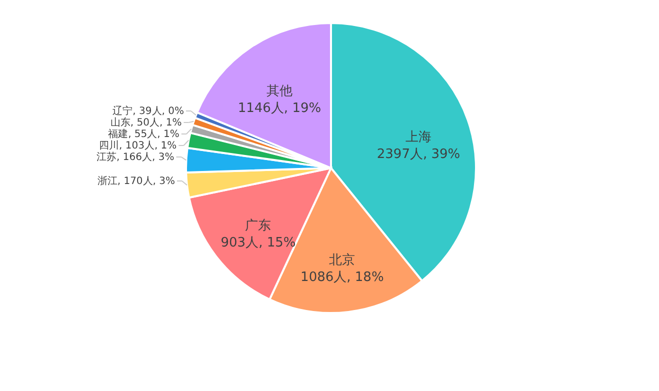  Describe the element at coordinates (342, 260) in the screenshot. I see `slice-label: 北京` at that location.